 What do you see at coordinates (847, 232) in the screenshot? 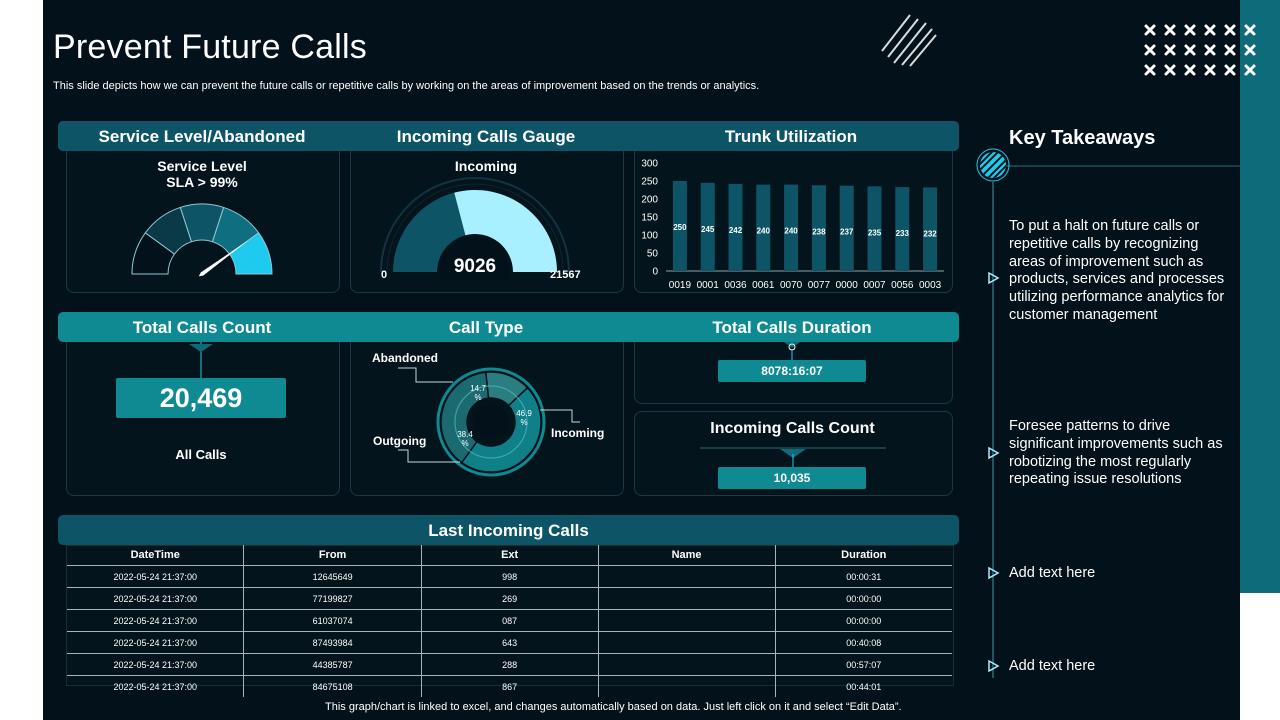
I see `bar-value-label: 237` at bounding box center [847, 232].